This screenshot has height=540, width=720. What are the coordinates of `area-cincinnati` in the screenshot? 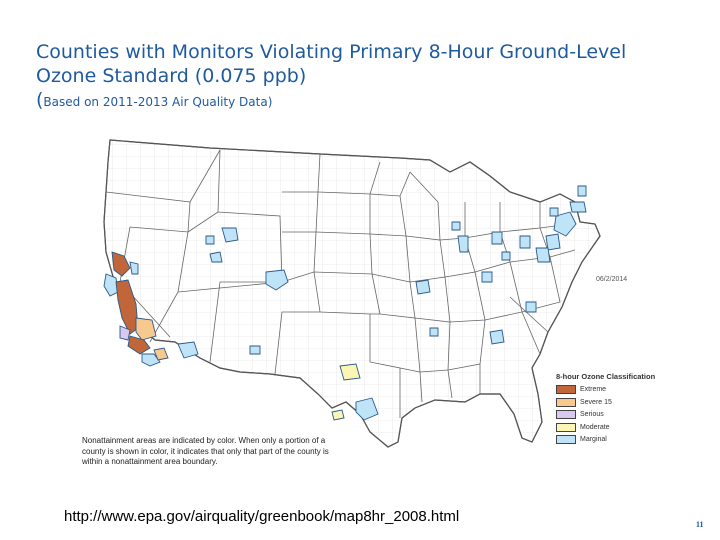 It's located at (487, 277).